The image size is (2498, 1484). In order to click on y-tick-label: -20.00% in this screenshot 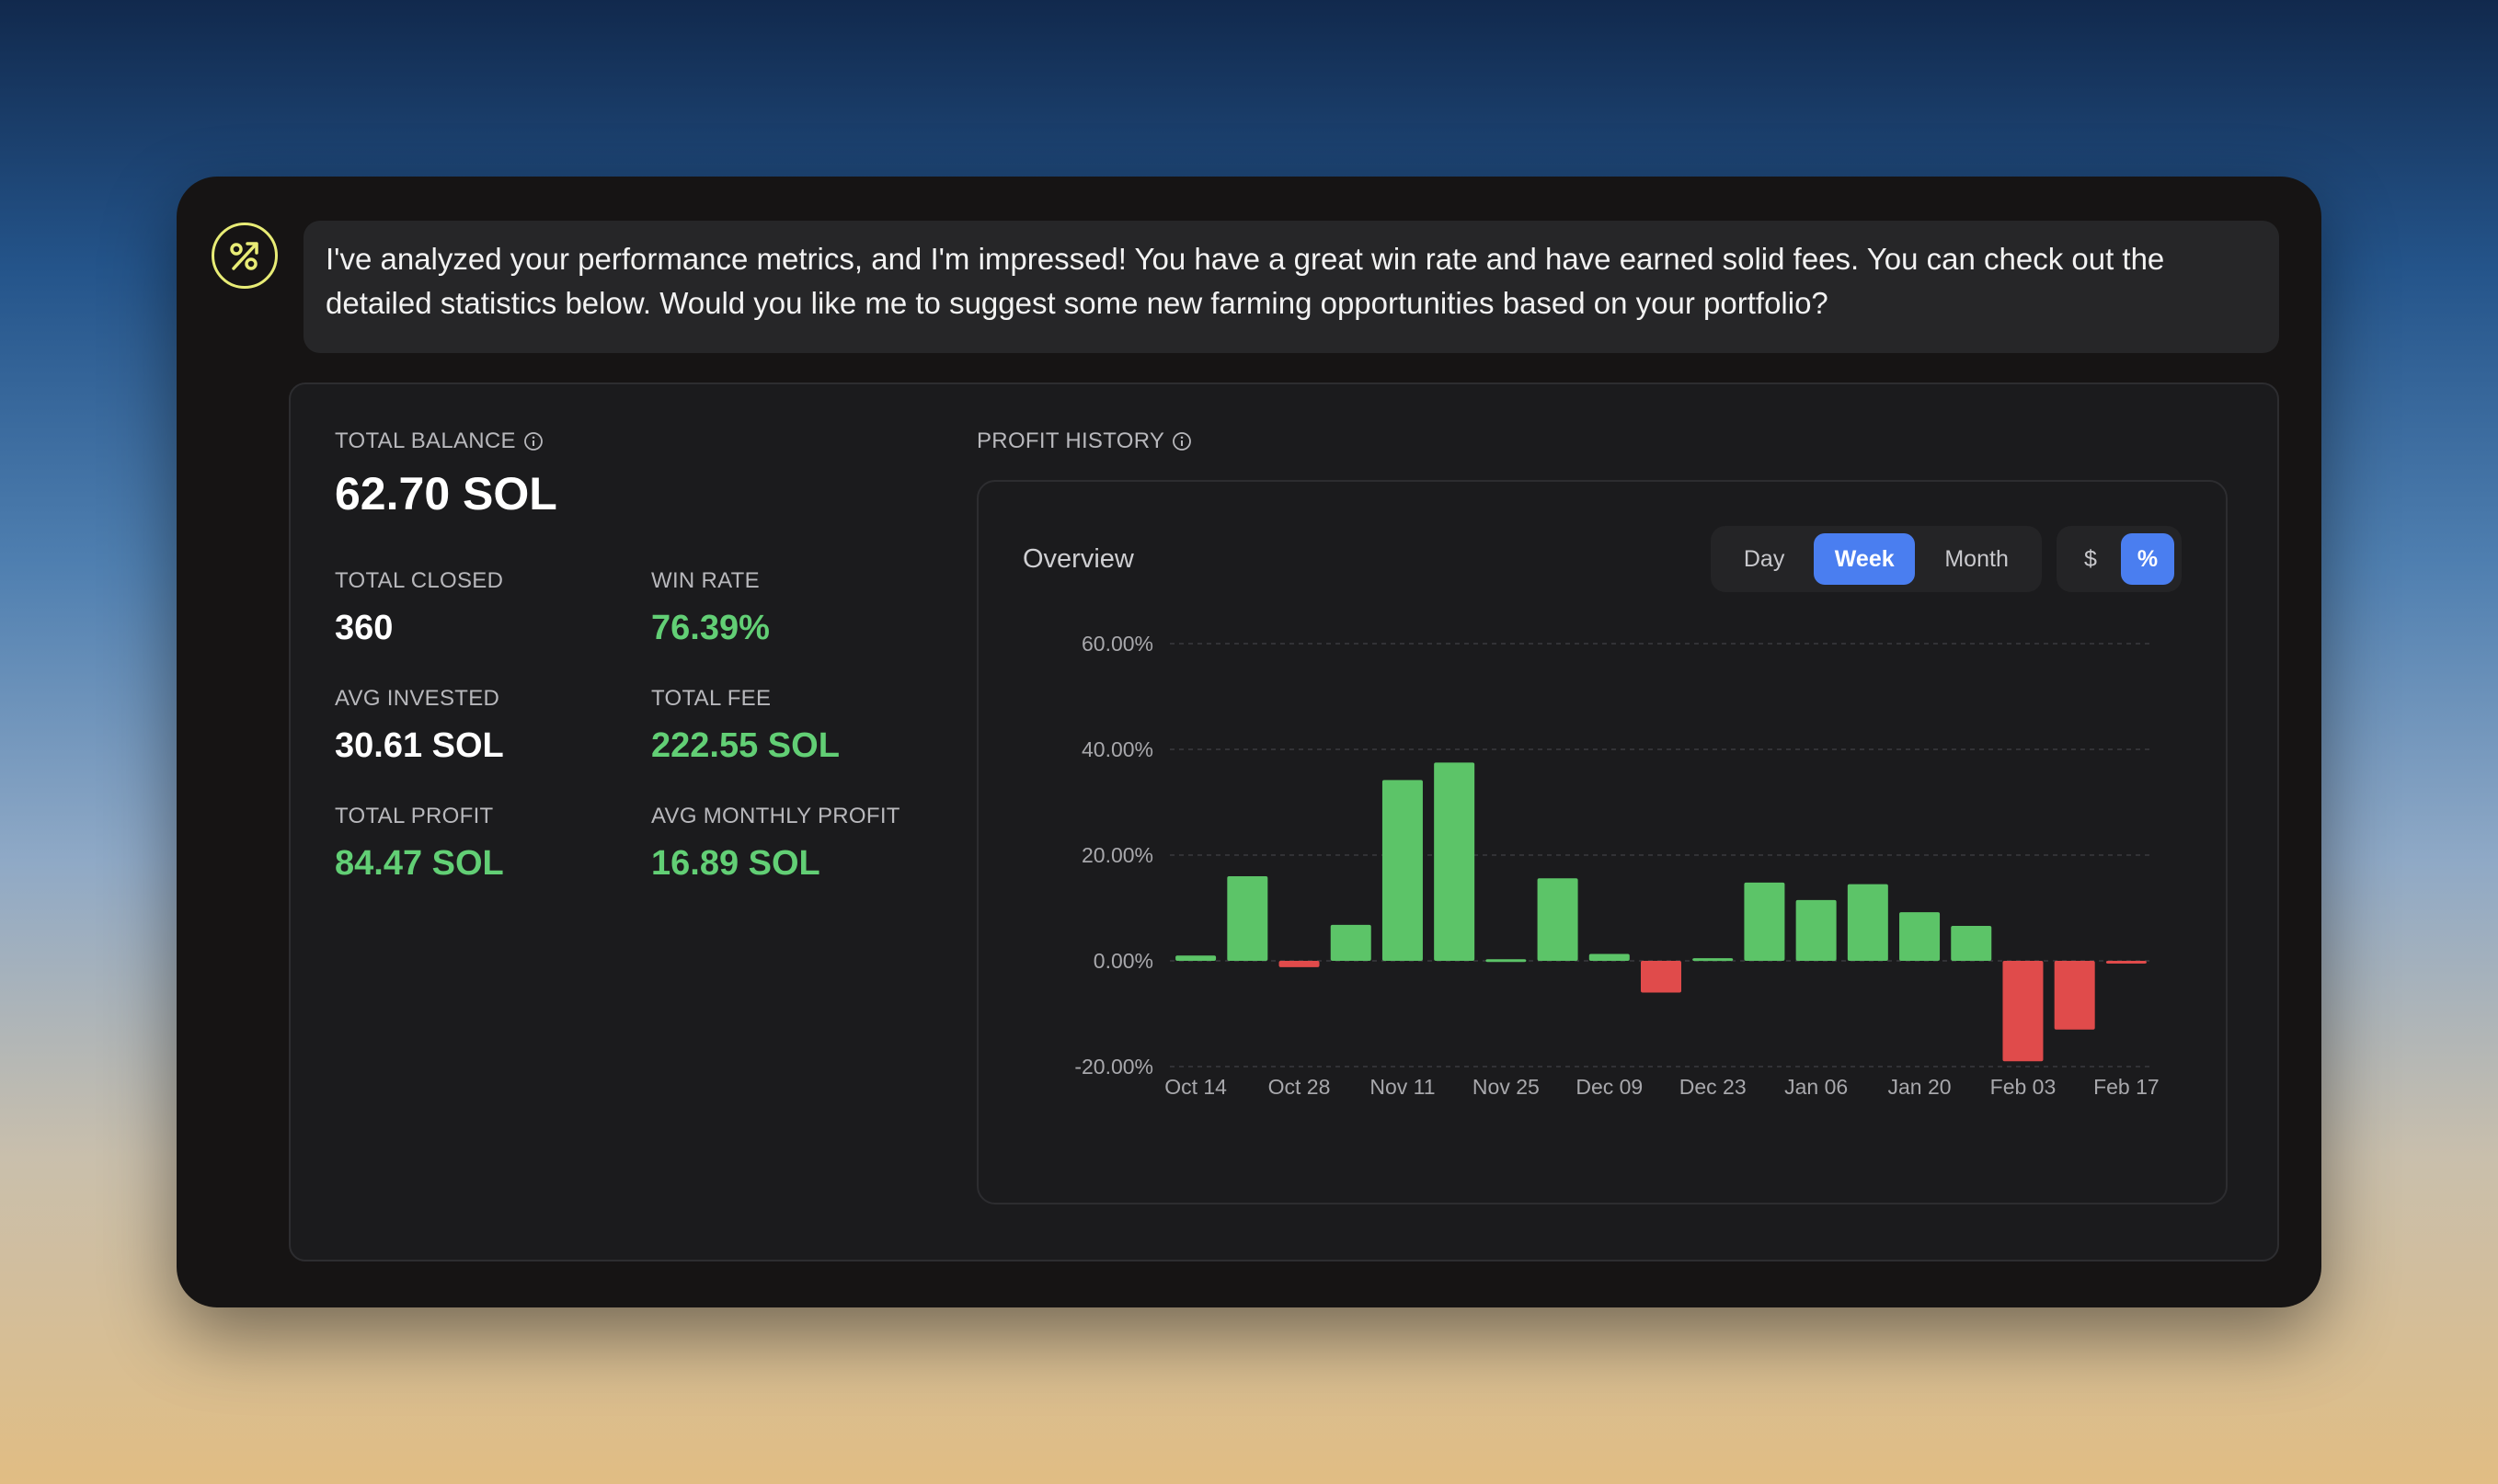, I will do `click(1113, 1067)`.